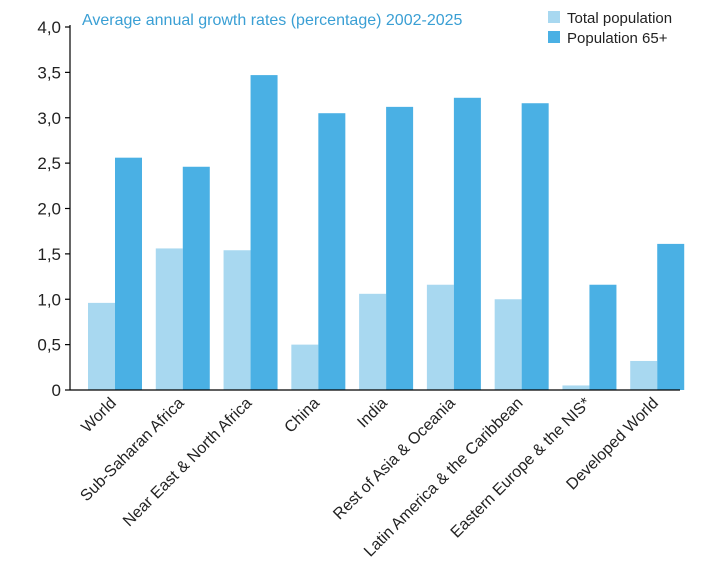 The width and height of the screenshot is (718, 569). Describe the element at coordinates (49, 254) in the screenshot. I see `y-tick-label: 1,5` at that location.